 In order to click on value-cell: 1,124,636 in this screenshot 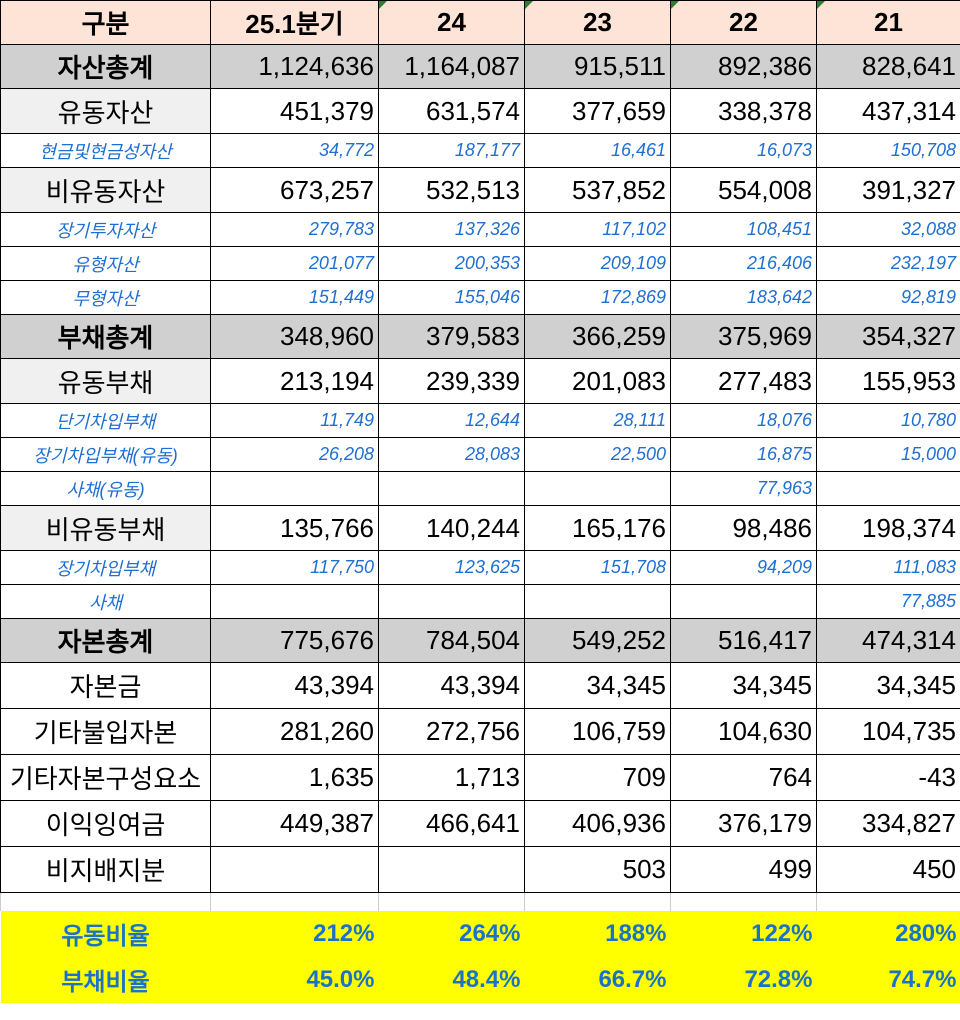, I will do `click(294, 66)`.